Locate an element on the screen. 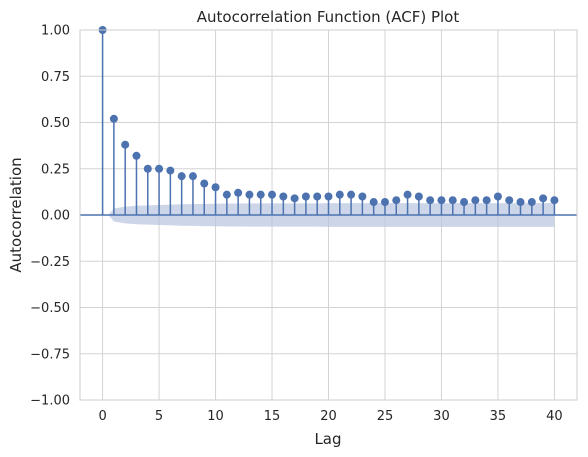 This screenshot has width=588, height=457. x-tick-label-4: 20 is located at coordinates (328, 416).